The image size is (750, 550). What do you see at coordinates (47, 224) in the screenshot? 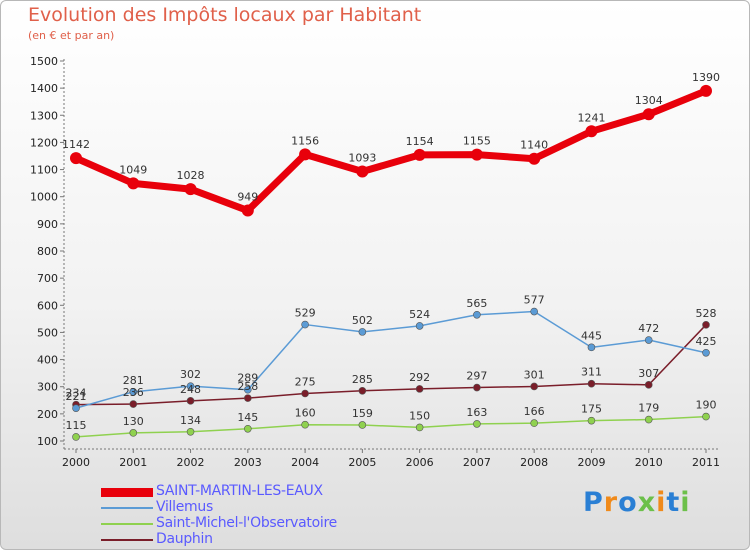
I see `y-tick-label: 900` at bounding box center [47, 224].